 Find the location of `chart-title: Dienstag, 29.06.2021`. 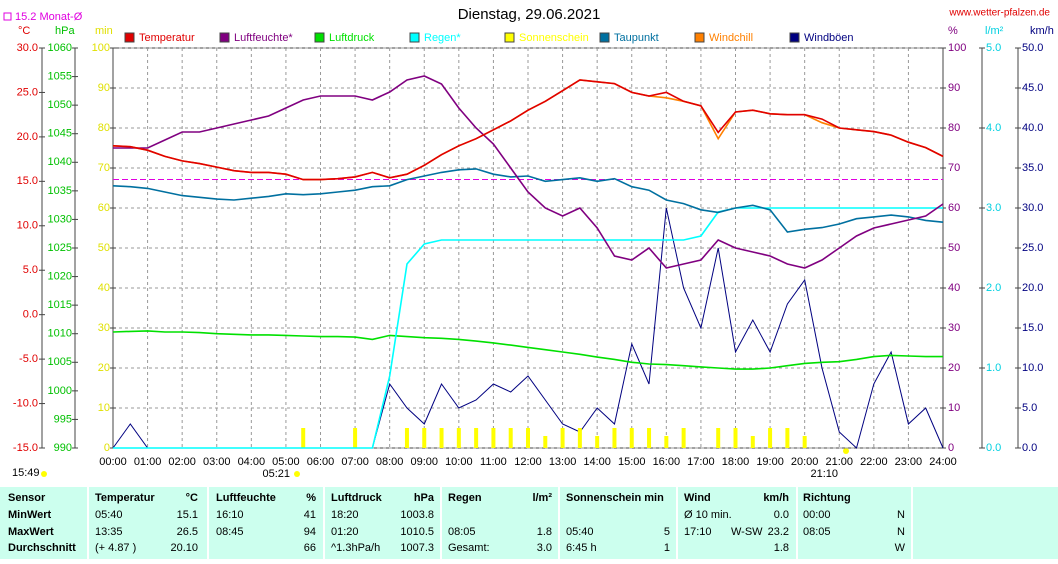

chart-title: Dienstag, 29.06.2021 is located at coordinates (529, 14).